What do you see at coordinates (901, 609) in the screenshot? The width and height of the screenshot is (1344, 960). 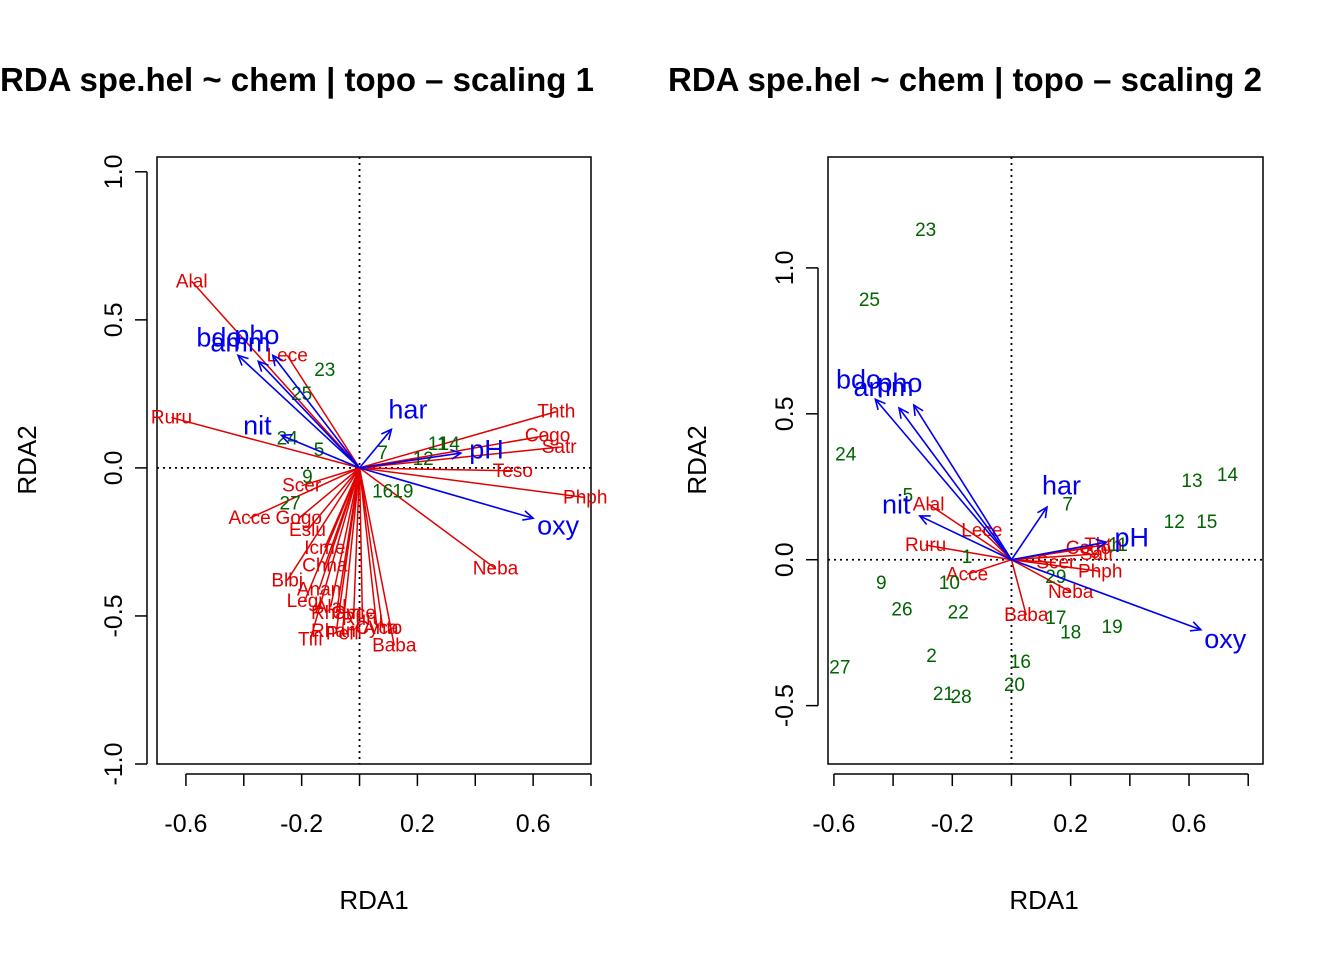 I see `site-label: 26` at bounding box center [901, 609].